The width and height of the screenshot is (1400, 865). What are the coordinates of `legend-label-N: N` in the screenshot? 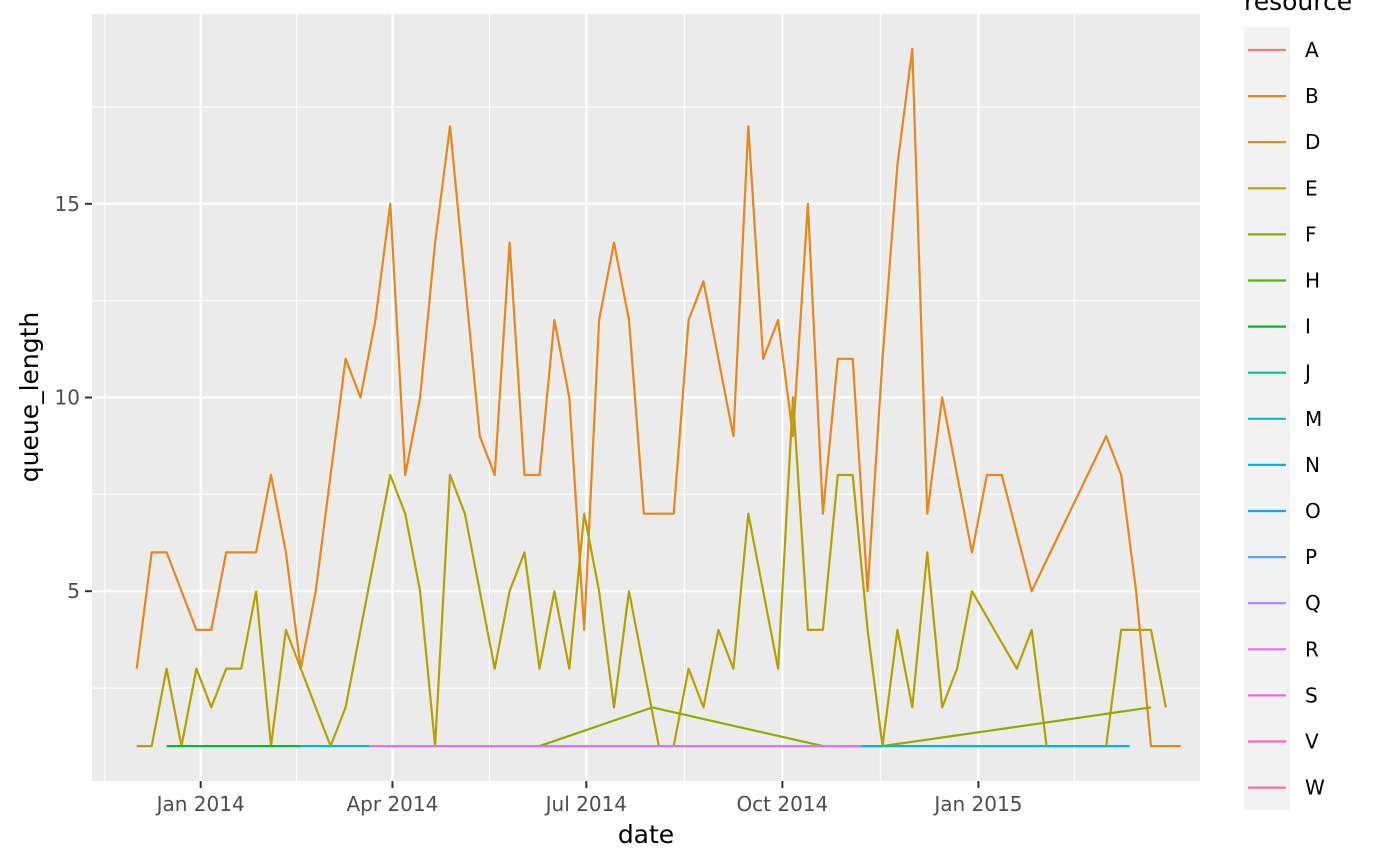 It's located at (1312, 465).